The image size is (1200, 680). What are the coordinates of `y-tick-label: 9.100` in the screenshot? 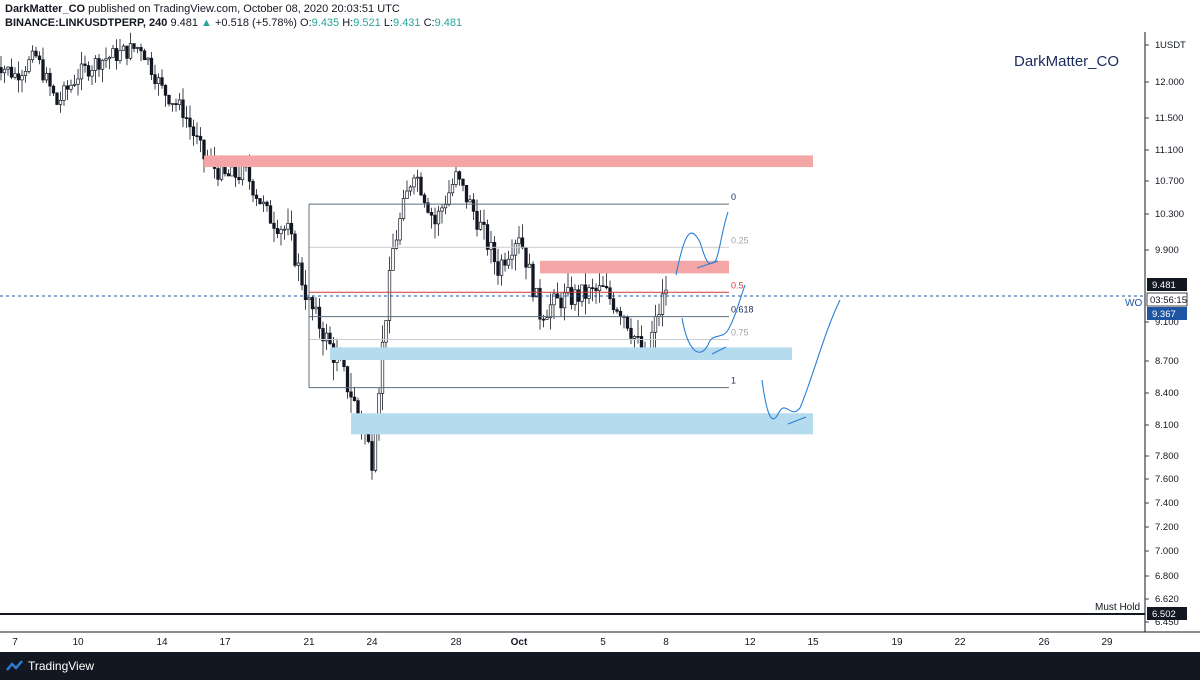 It's located at (1167, 322).